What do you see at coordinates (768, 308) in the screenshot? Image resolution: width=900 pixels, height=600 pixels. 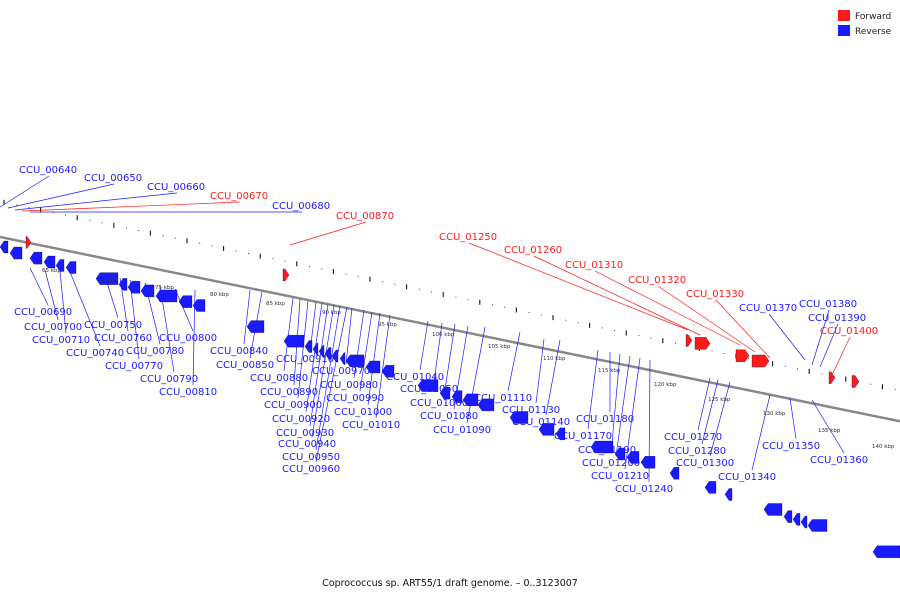 I see `gene-label: CCU_01370` at bounding box center [768, 308].